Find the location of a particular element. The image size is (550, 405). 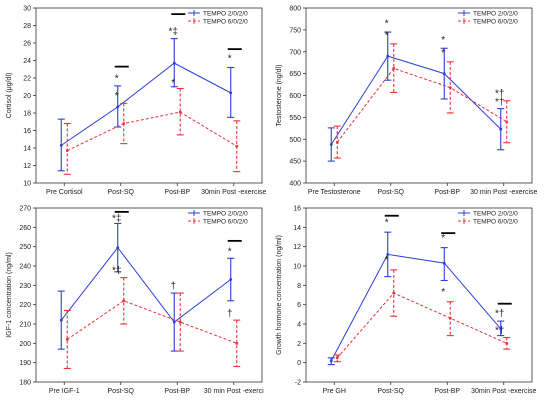

y-tick-label: -2 is located at coordinates (298, 383).